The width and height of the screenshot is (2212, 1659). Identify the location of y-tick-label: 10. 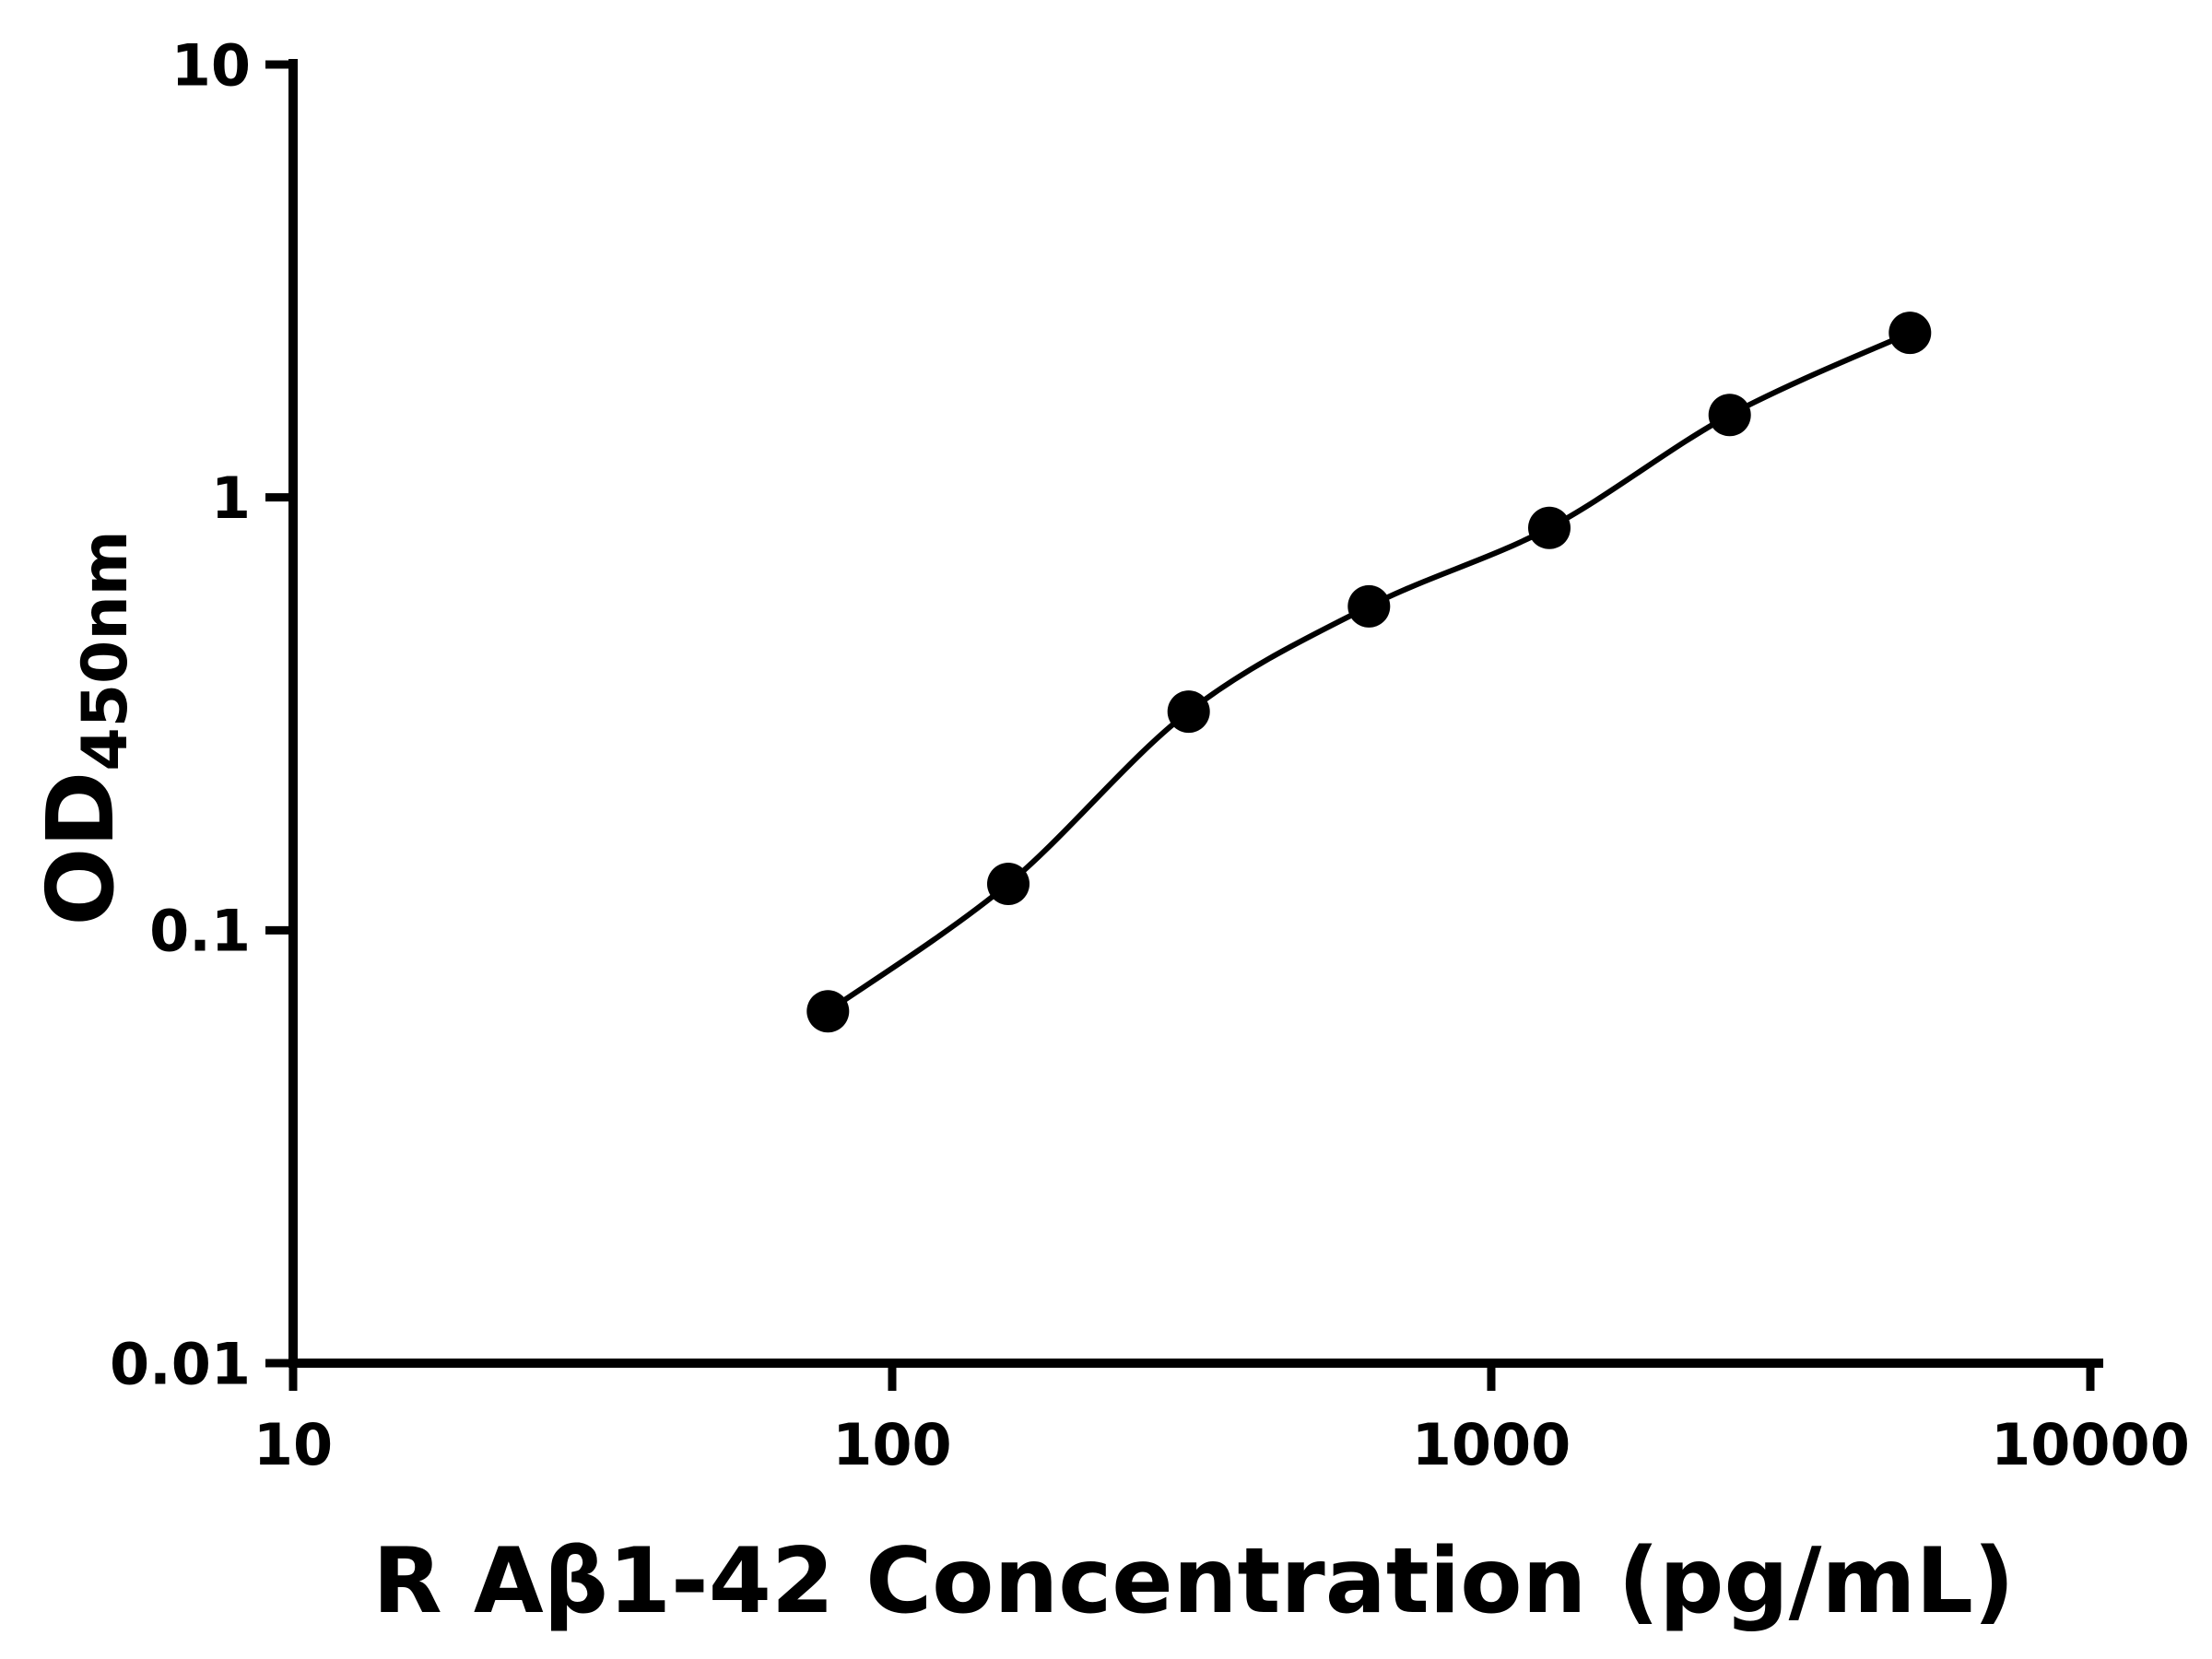
(211, 65).